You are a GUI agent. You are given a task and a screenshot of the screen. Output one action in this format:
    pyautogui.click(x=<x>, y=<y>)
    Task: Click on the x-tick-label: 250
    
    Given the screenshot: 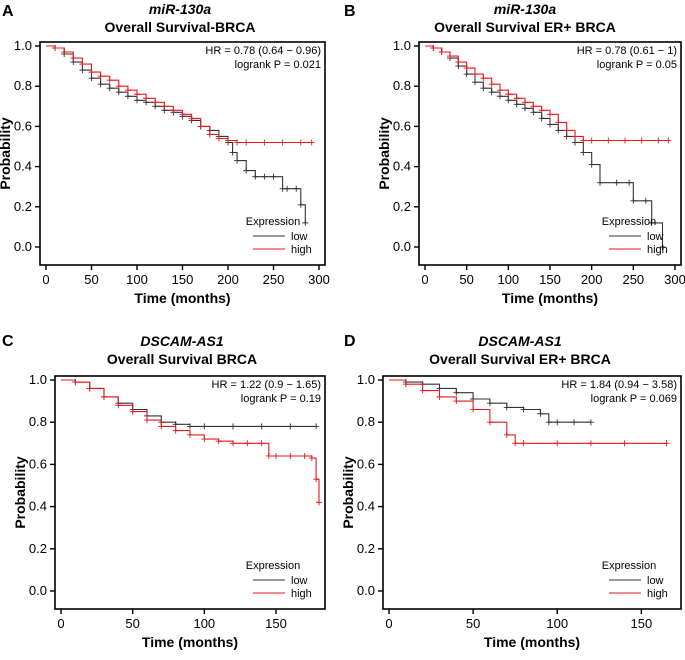 What is the action you would take?
    pyautogui.click(x=274, y=279)
    